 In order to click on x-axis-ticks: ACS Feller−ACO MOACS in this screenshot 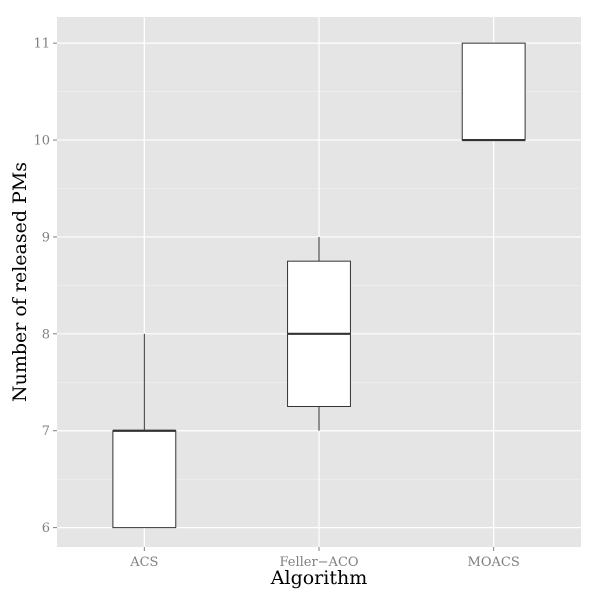, I will do `click(324, 558)`.